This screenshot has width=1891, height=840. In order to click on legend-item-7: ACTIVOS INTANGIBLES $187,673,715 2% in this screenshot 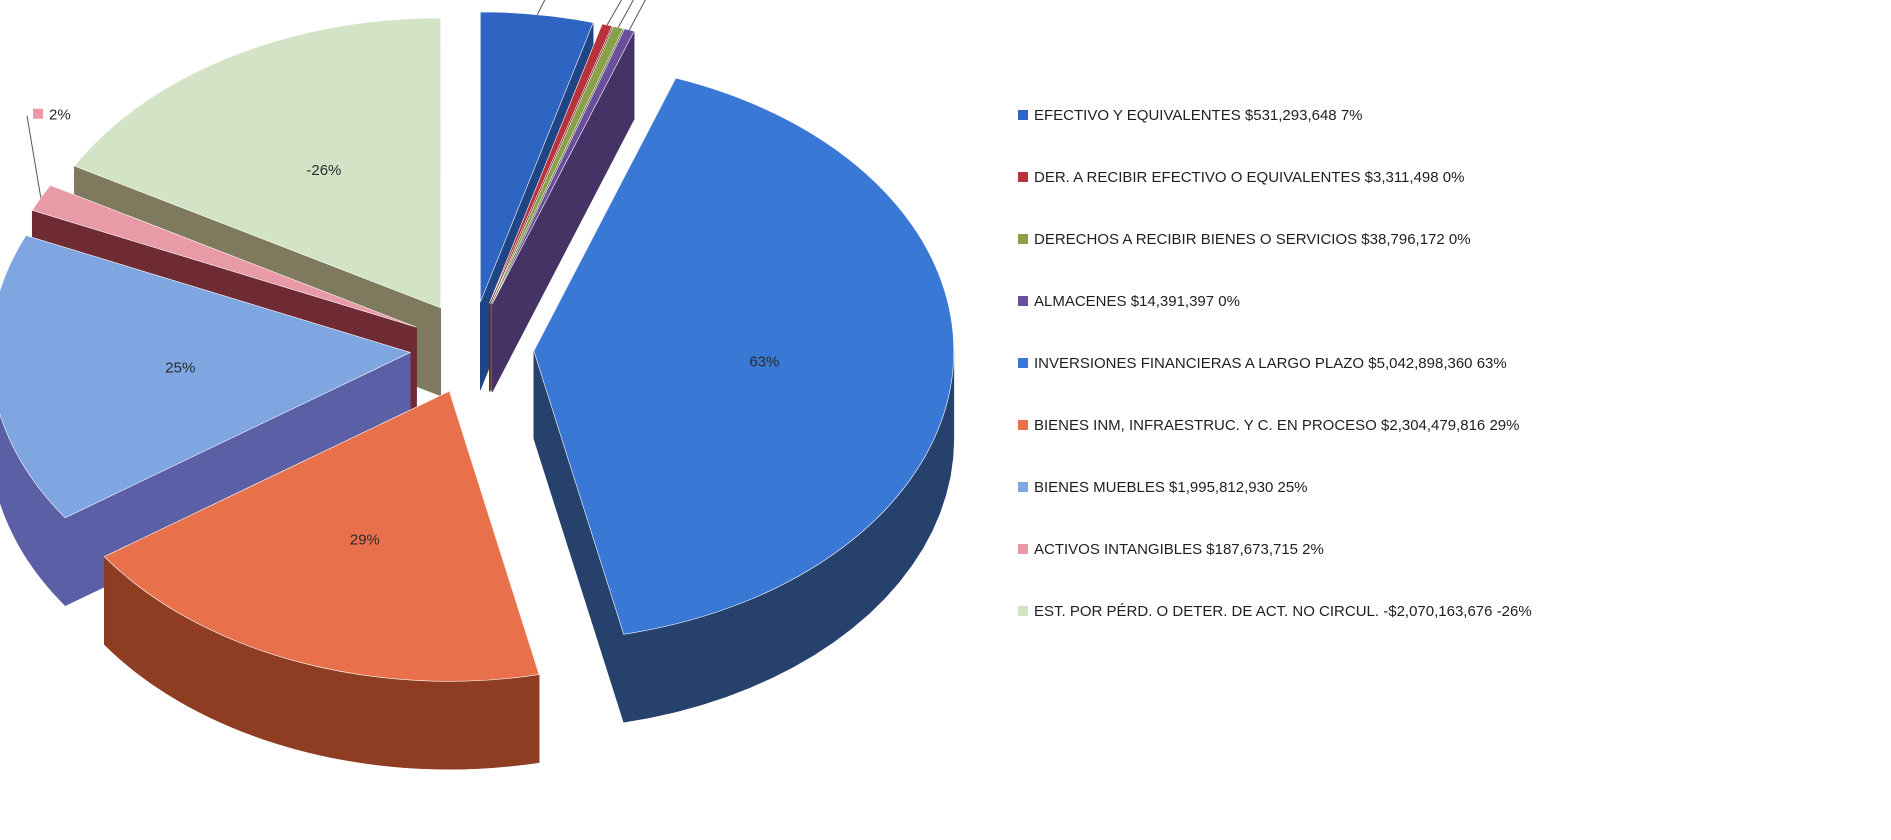, I will do `click(1179, 549)`.